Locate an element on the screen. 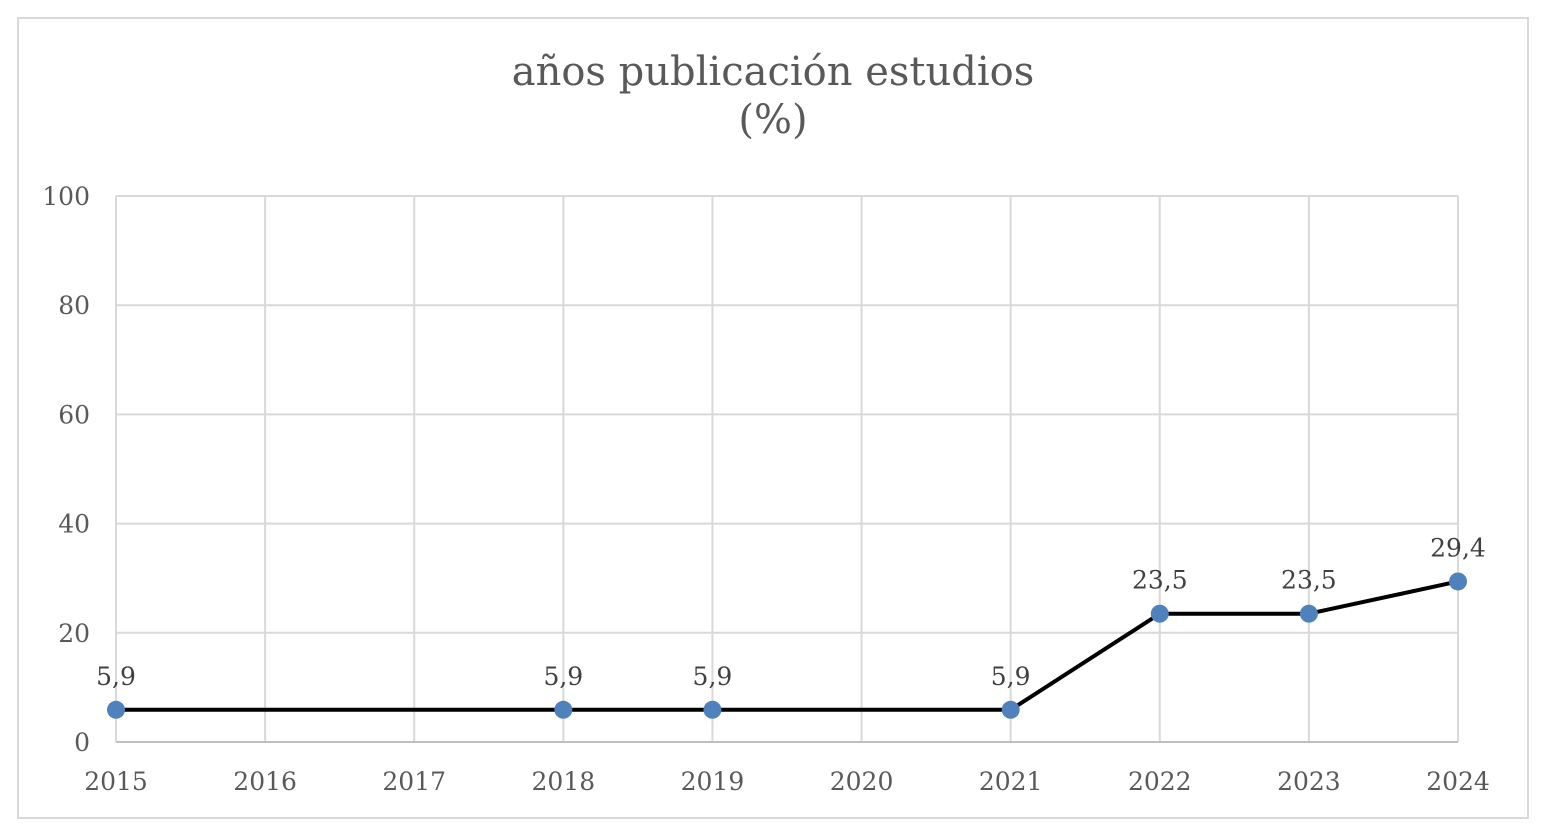 The image size is (1546, 834). y-tick-label: 40 is located at coordinates (74, 524).